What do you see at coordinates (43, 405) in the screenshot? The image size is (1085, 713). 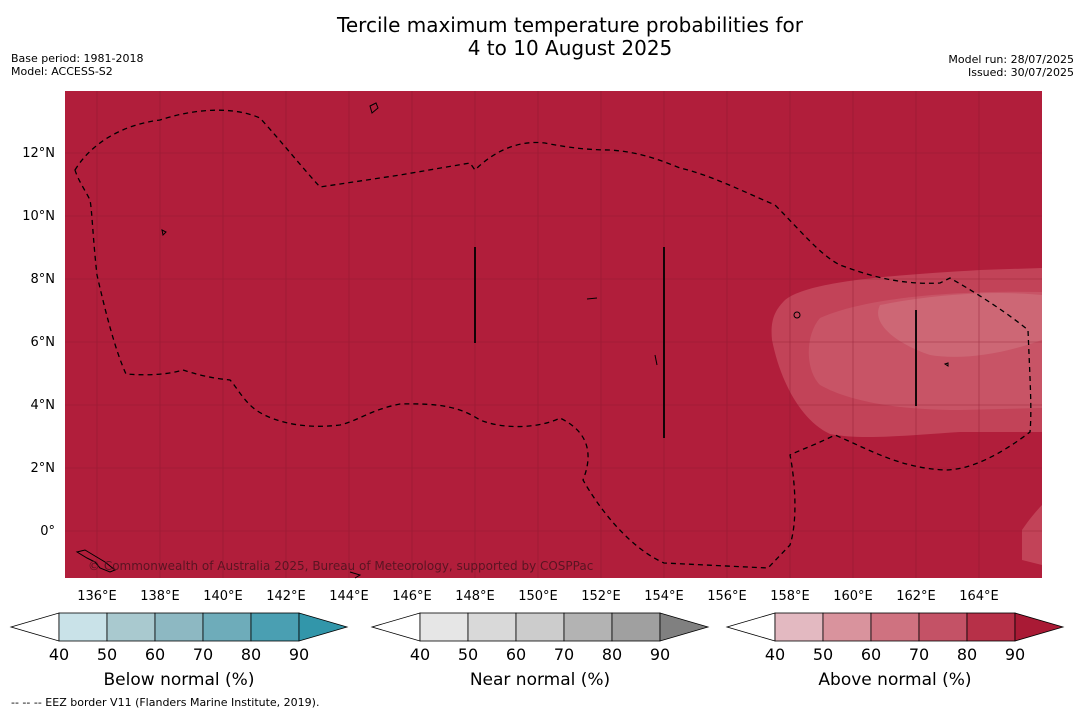 I see `lat-label: 4°N` at bounding box center [43, 405].